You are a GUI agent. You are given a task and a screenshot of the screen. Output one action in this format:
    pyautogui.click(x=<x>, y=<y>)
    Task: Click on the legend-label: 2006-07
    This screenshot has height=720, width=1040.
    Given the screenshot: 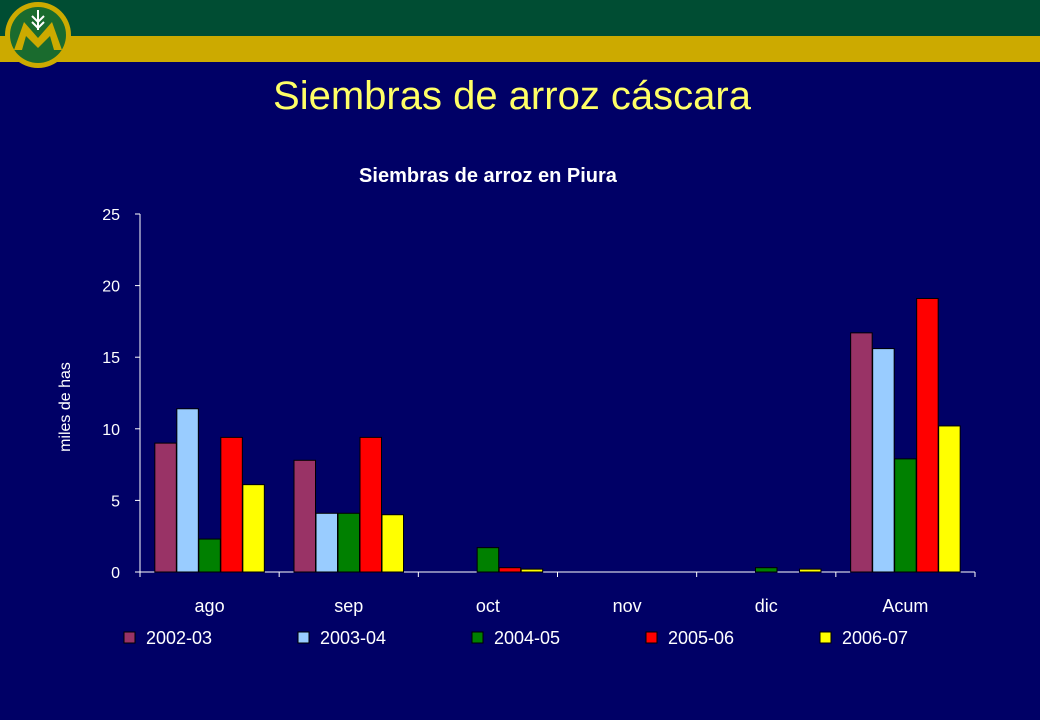 What is the action you would take?
    pyautogui.click(x=875, y=638)
    